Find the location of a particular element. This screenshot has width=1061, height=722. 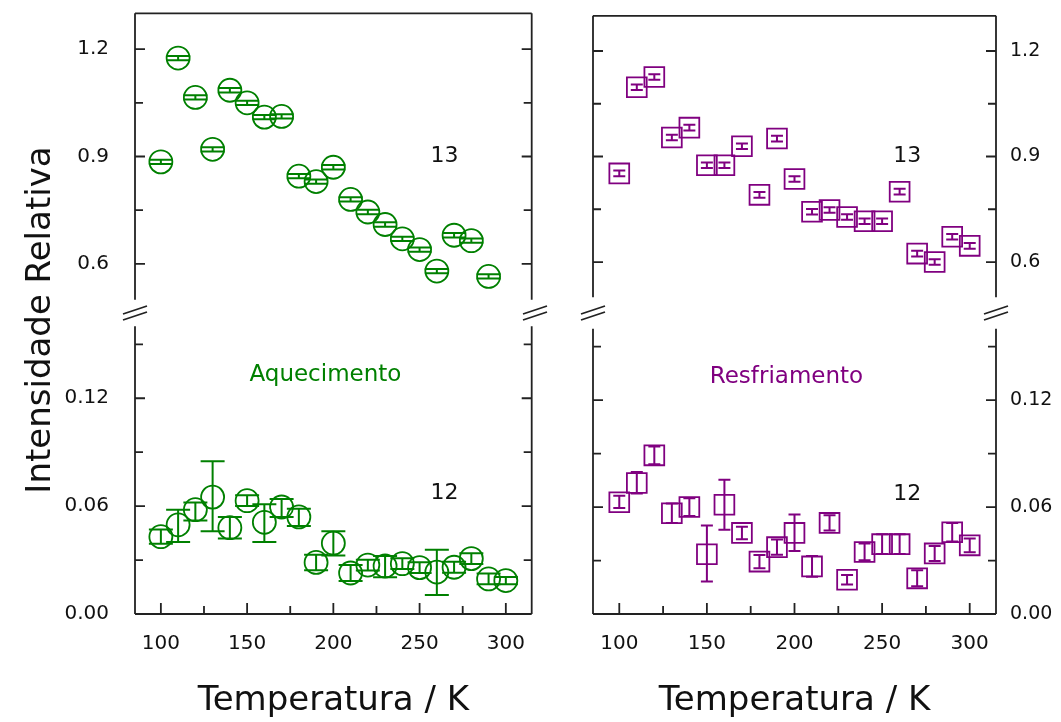

annotation: Resfriamento is located at coordinates (786, 375).